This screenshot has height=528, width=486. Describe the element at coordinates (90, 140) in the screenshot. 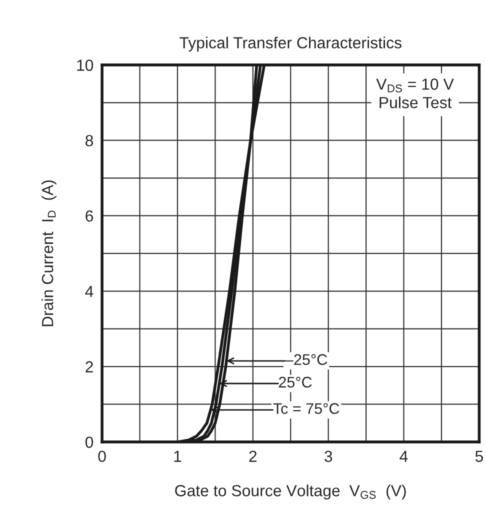

I see `y-tick-label: 8` at that location.